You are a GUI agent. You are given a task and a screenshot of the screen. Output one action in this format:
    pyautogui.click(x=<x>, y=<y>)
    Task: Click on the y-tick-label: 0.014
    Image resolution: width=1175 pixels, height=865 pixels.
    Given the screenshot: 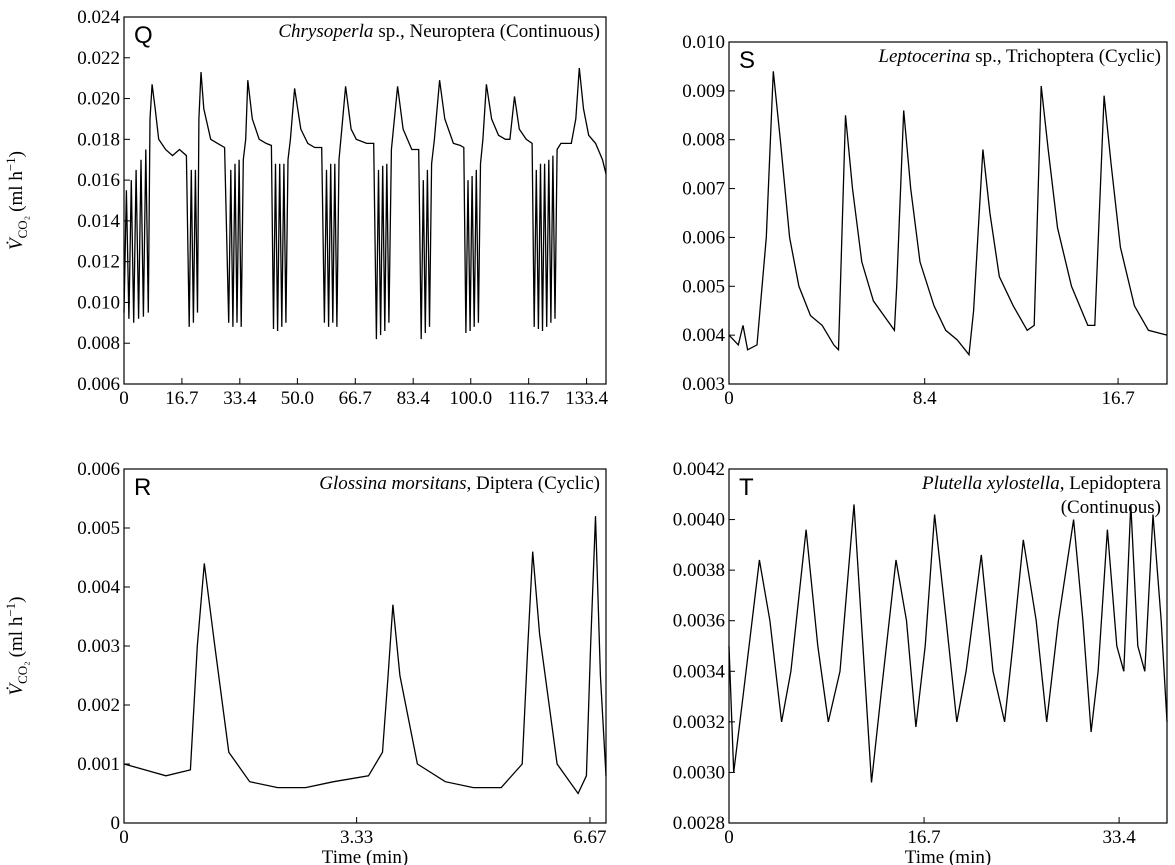 What is the action you would take?
    pyautogui.click(x=98, y=221)
    